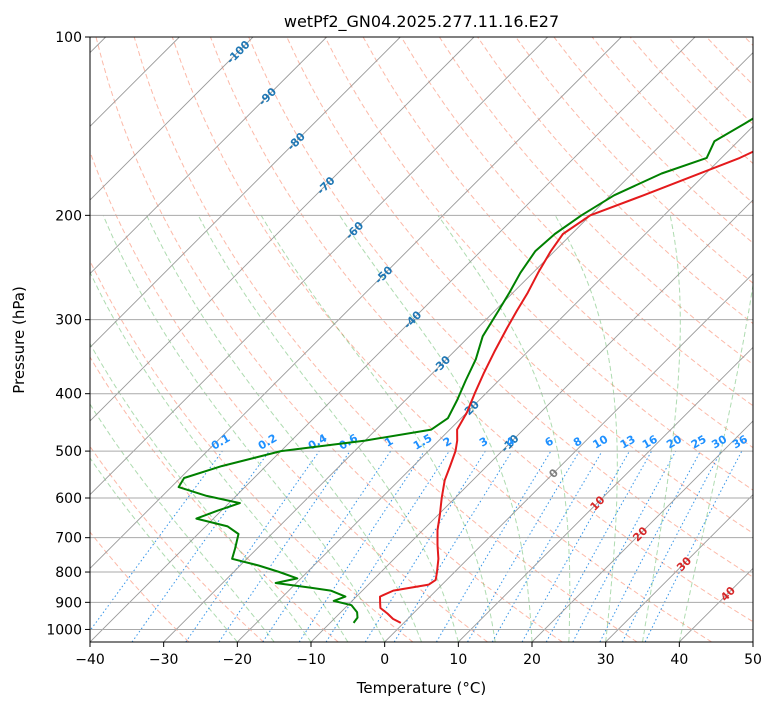 The height and width of the screenshot is (708, 775). I want to click on isotherm-label: -40, so click(412, 319).